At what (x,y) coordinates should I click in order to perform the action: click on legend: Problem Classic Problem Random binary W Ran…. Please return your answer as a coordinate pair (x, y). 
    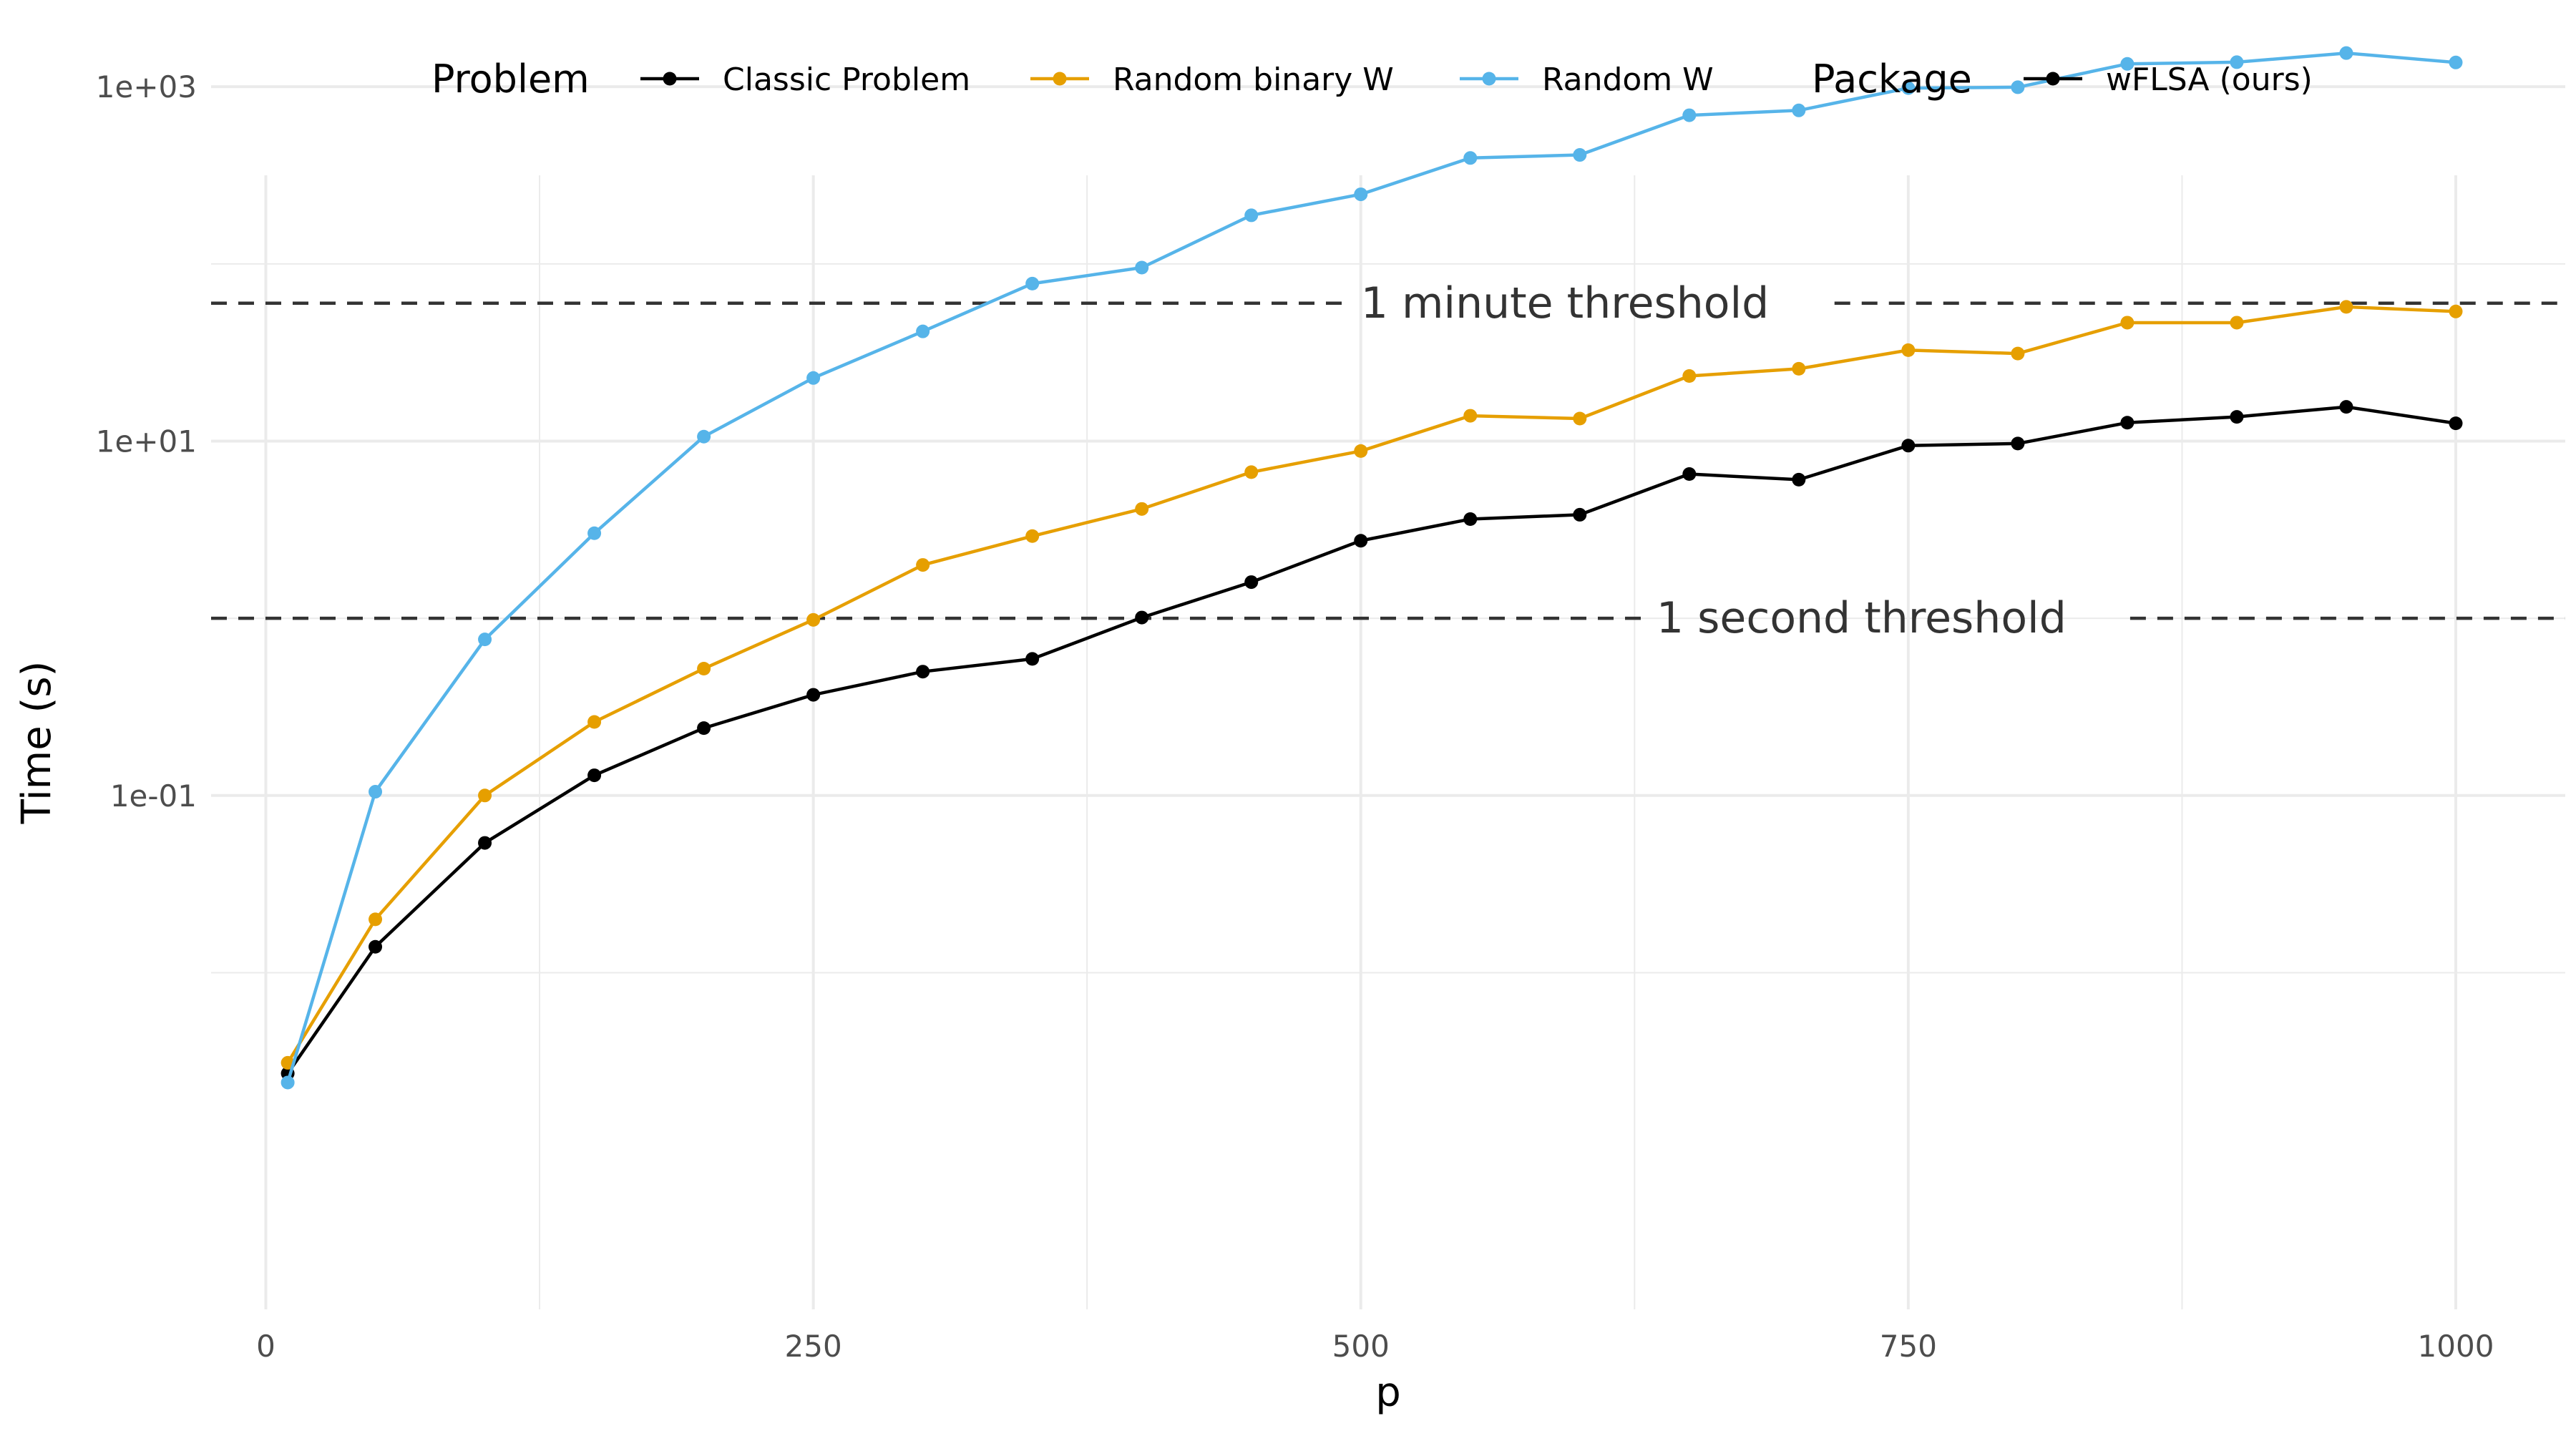
    Looking at the image, I should click on (1372, 79).